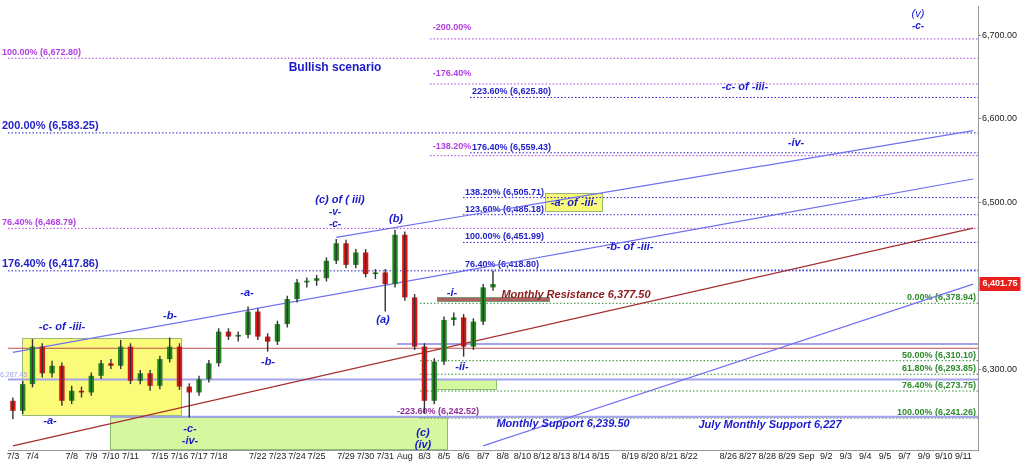 The width and height of the screenshot is (1024, 463). Describe the element at coordinates (42, 52) in the screenshot. I see `ref-line-label: 100.00% (6,672.80)` at that location.